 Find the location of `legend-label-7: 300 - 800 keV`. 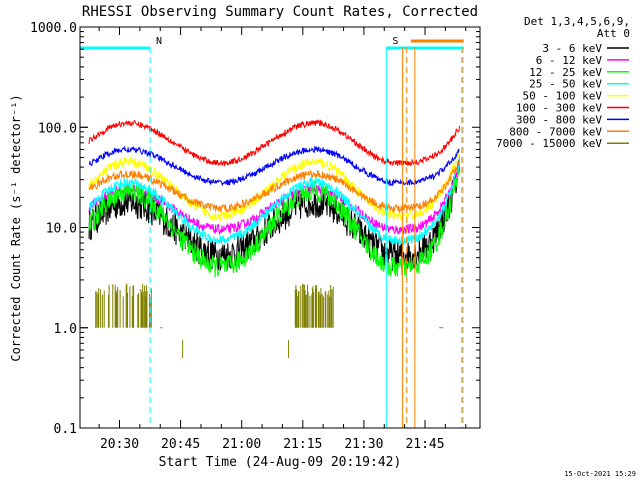

legend-label-7: 300 - 800 keV is located at coordinates (559, 119).